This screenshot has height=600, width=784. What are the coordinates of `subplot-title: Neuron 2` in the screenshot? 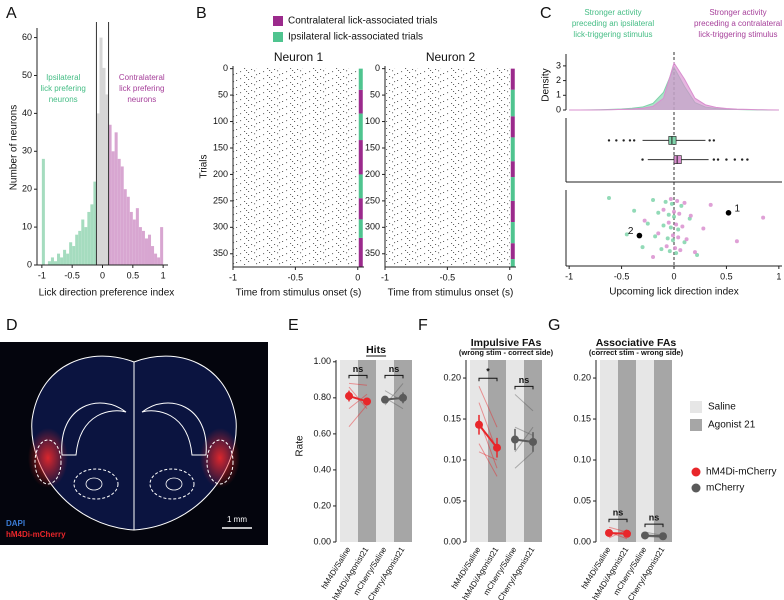 It's located at (451, 57).